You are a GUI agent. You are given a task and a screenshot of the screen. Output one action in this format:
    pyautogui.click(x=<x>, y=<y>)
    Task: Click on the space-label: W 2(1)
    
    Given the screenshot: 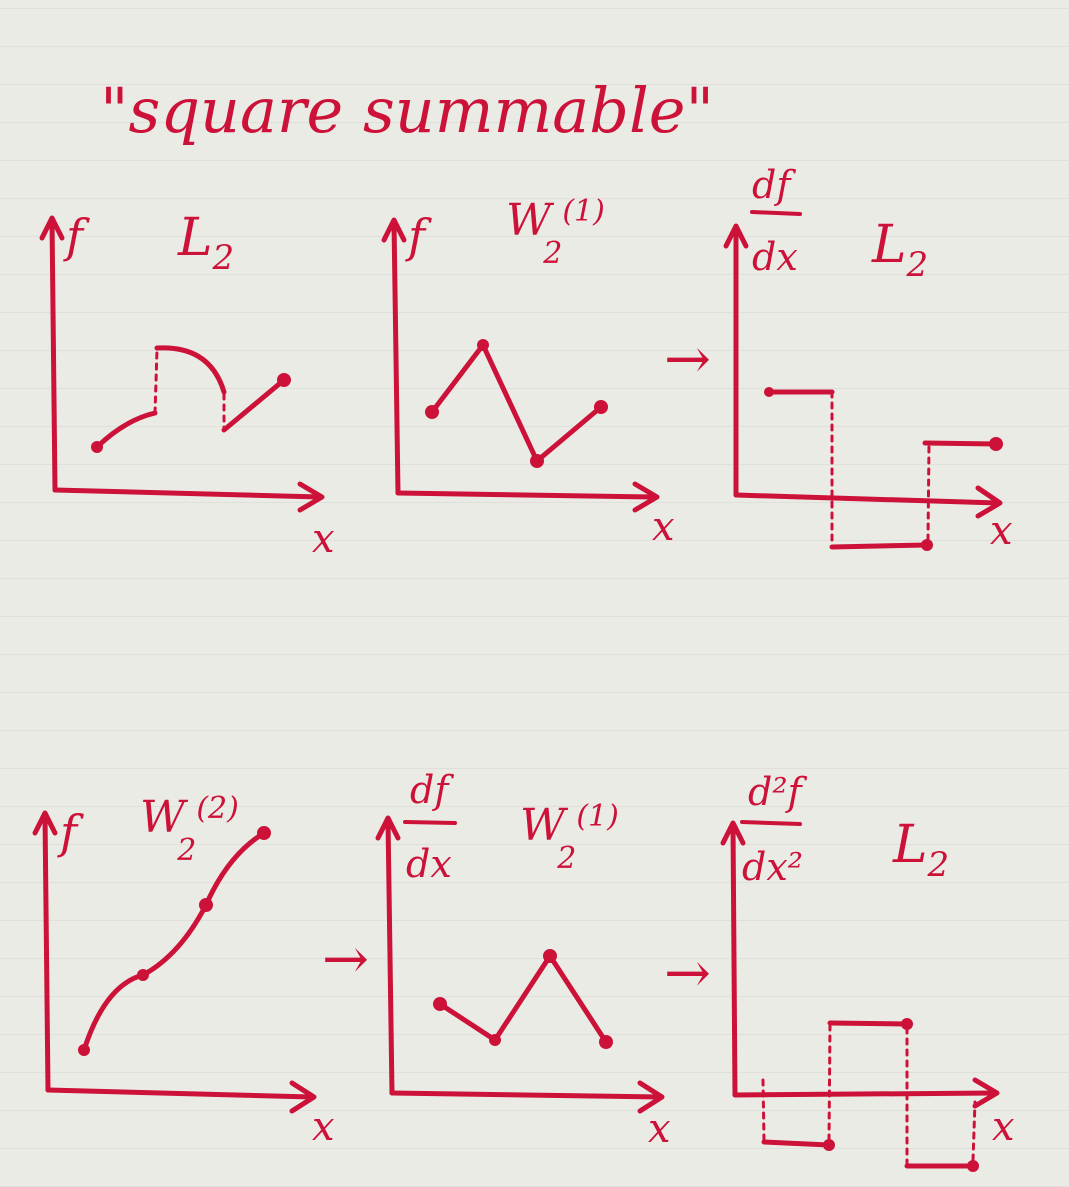 What is the action you would take?
    pyautogui.click(x=569, y=837)
    